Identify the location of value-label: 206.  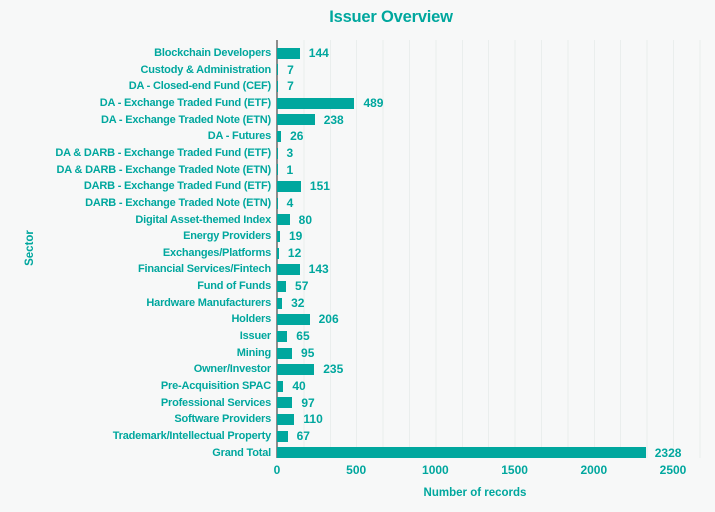
(328, 319).